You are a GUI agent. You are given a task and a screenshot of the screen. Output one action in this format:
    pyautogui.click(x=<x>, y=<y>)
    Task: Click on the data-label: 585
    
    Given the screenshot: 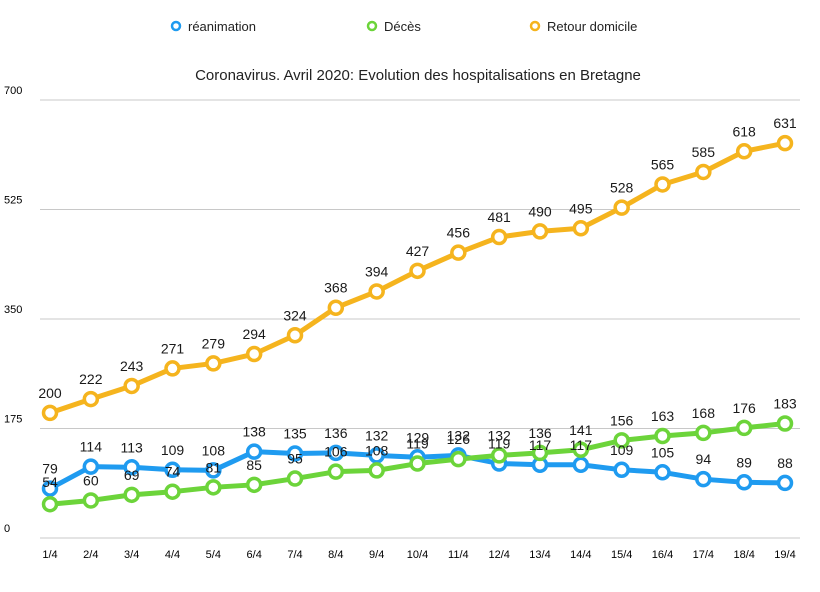 What is the action you would take?
    pyautogui.click(x=704, y=152)
    